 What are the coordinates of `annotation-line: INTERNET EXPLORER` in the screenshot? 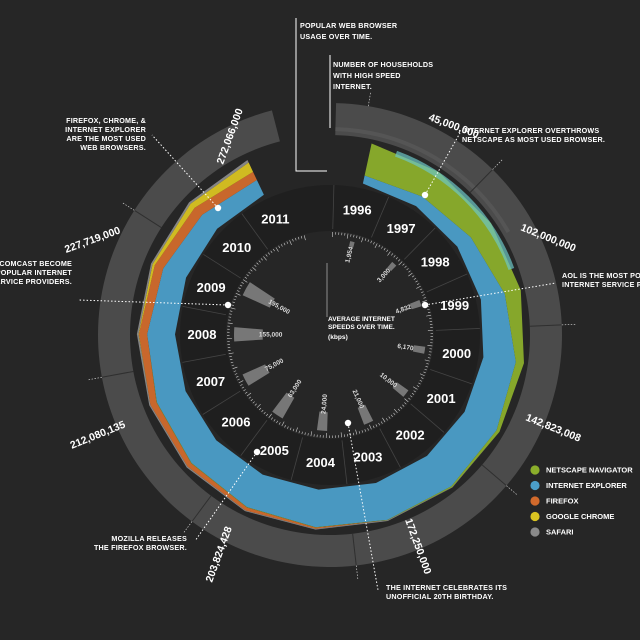 It's located at (105, 129).